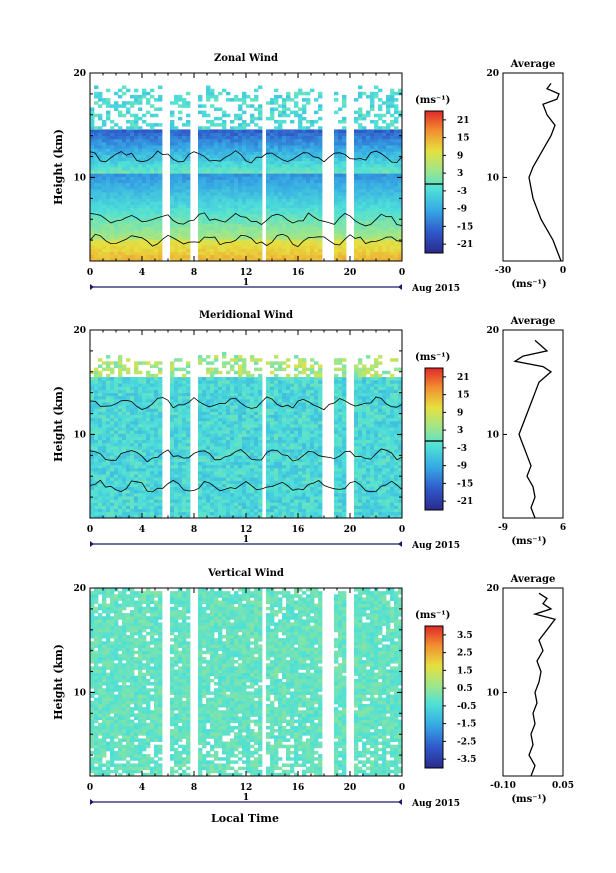 Image resolution: width=616 pixels, height=873 pixels. Describe the element at coordinates (435, 289) in the screenshot. I see `date-label: Aug 2015` at that location.